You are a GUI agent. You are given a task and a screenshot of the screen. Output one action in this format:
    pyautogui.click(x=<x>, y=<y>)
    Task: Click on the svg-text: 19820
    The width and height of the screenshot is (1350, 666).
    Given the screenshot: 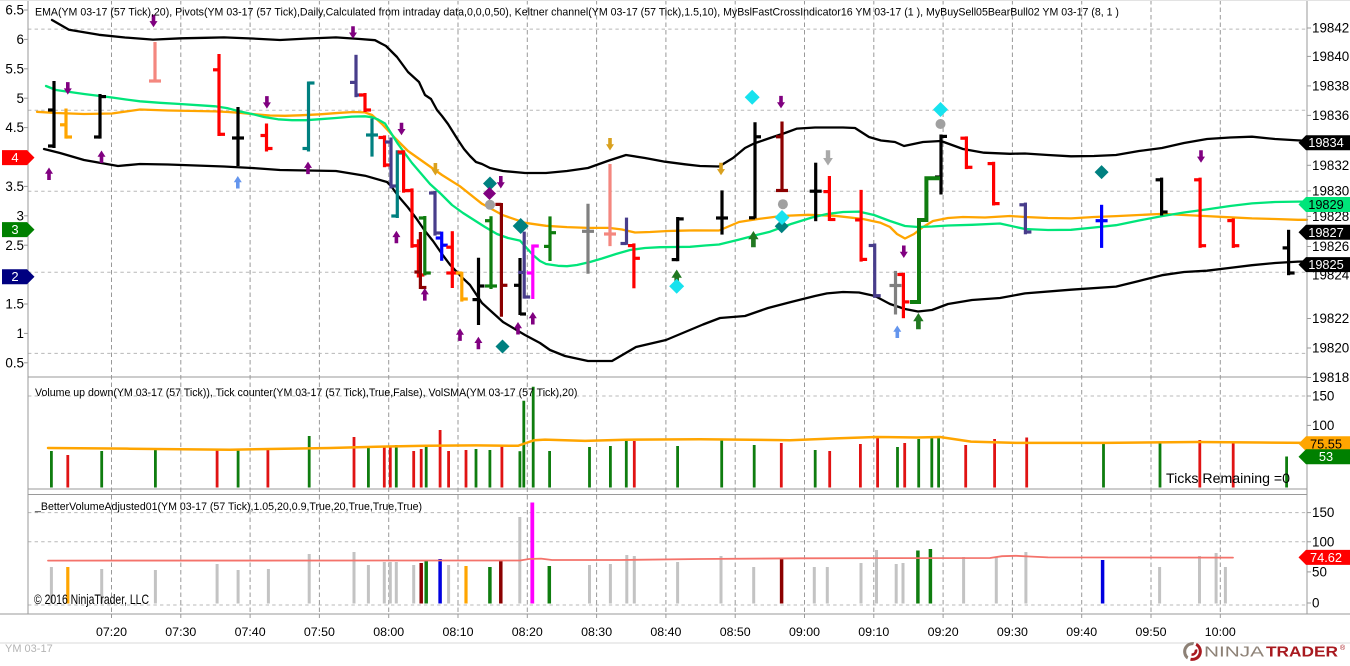 What is the action you would take?
    pyautogui.click(x=1330, y=348)
    